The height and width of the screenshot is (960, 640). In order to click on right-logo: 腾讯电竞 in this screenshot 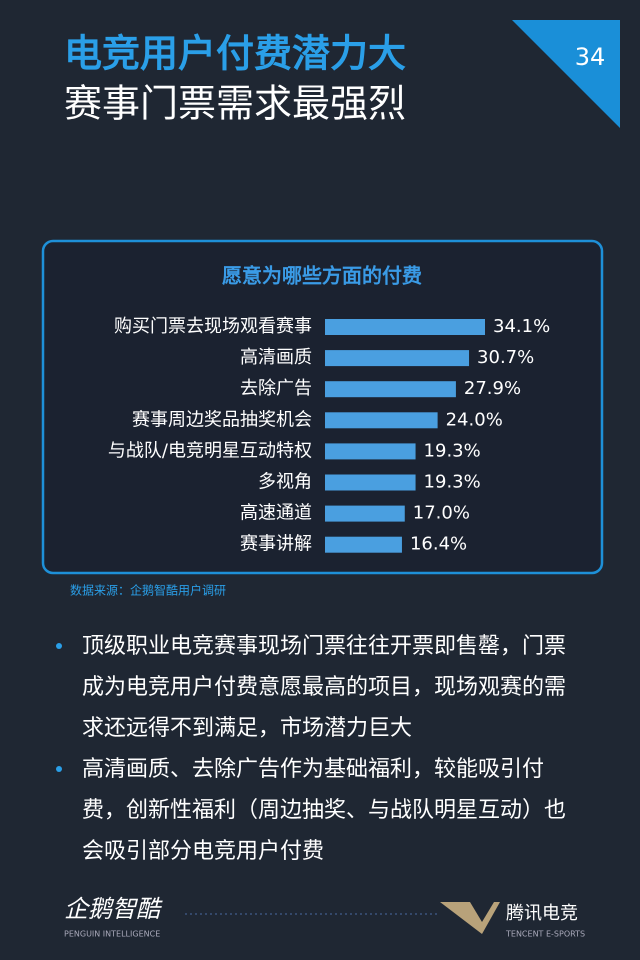, I will do `click(542, 913)`.